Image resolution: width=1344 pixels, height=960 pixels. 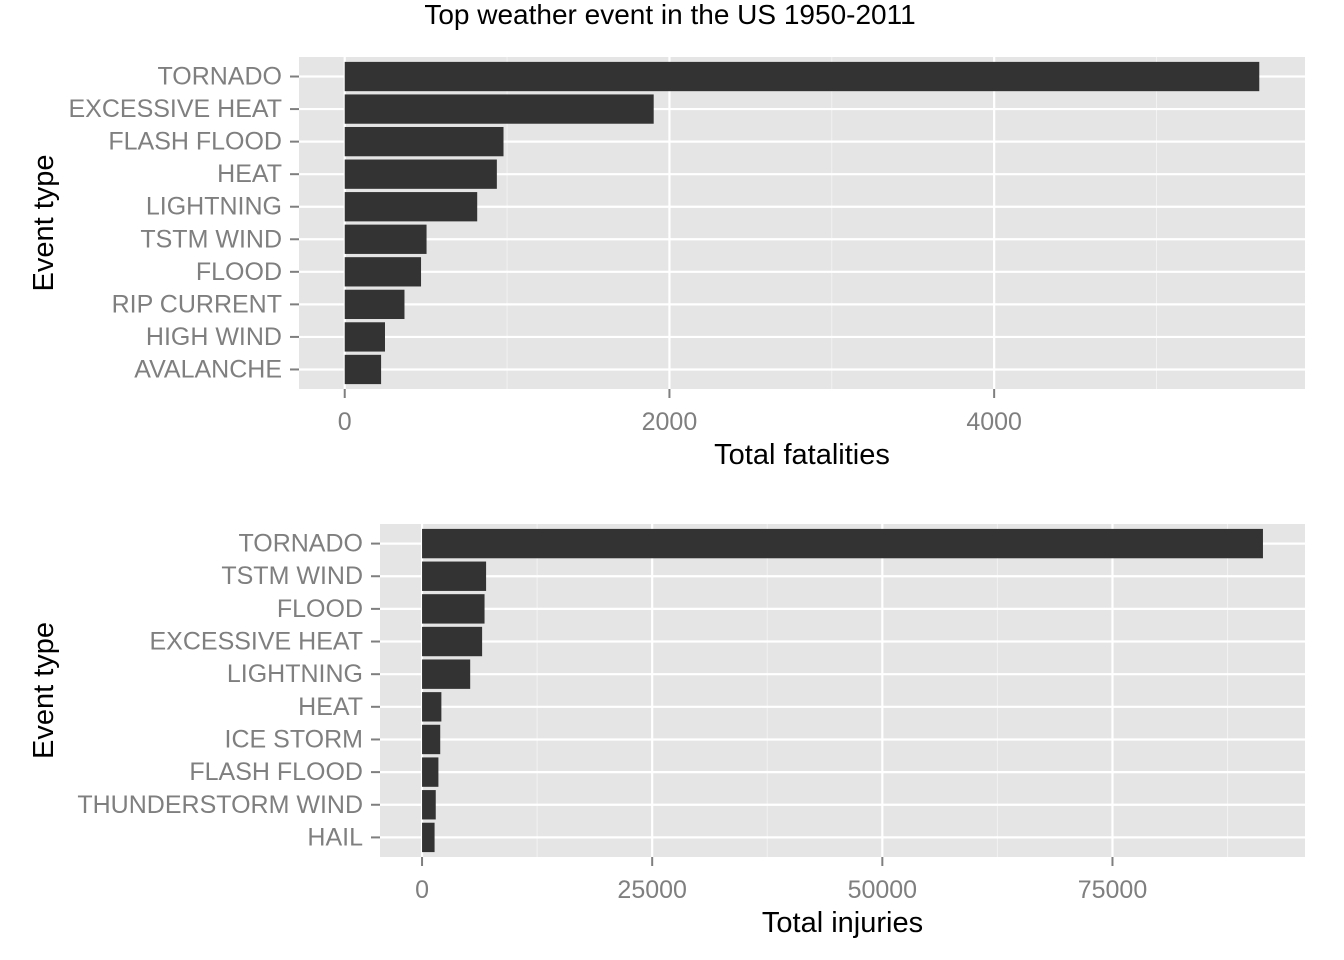 I want to click on fatalities-y-tick-label: AVALANCHE, so click(x=208, y=369).